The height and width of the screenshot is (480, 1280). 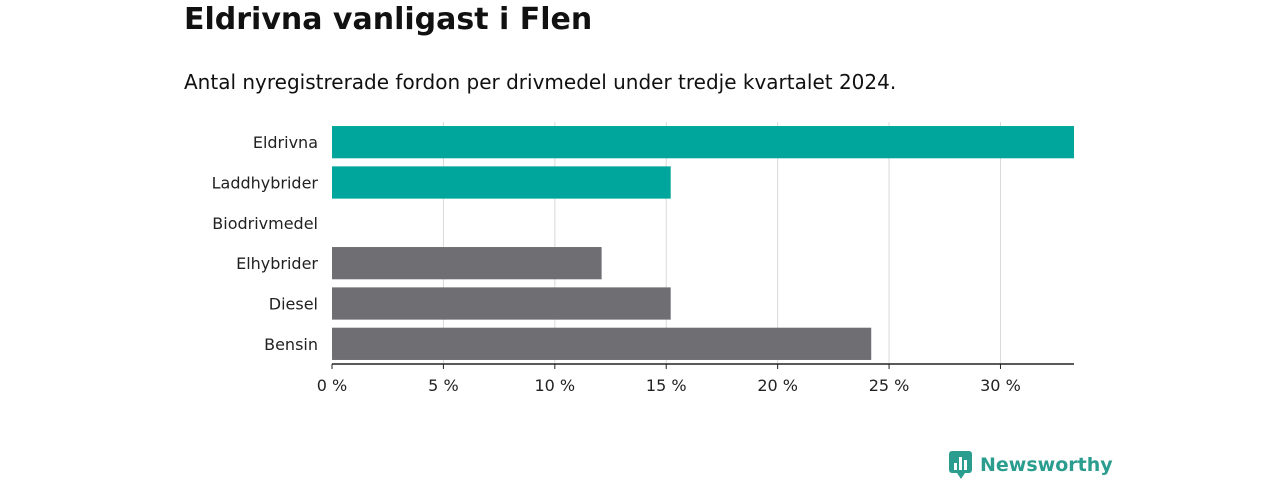 What do you see at coordinates (265, 223) in the screenshot?
I see `category-label-2: Biodrivmedel` at bounding box center [265, 223].